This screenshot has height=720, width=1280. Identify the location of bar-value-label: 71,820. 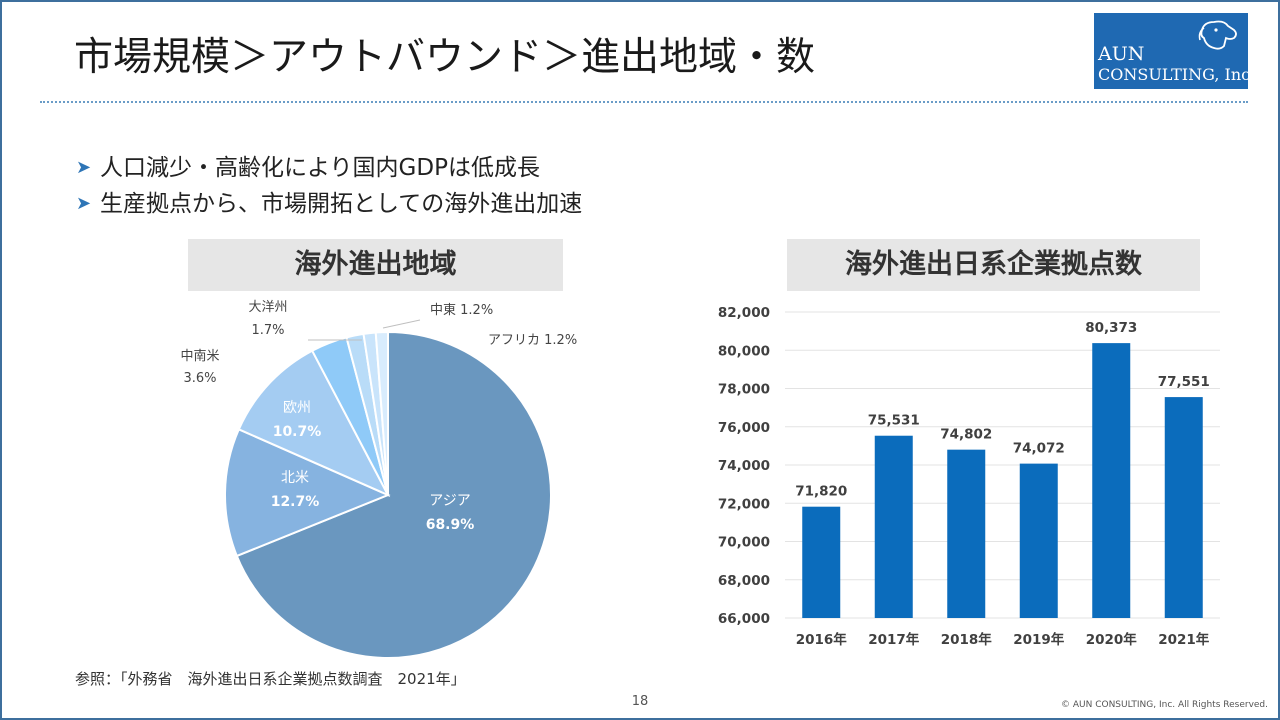
(821, 492).